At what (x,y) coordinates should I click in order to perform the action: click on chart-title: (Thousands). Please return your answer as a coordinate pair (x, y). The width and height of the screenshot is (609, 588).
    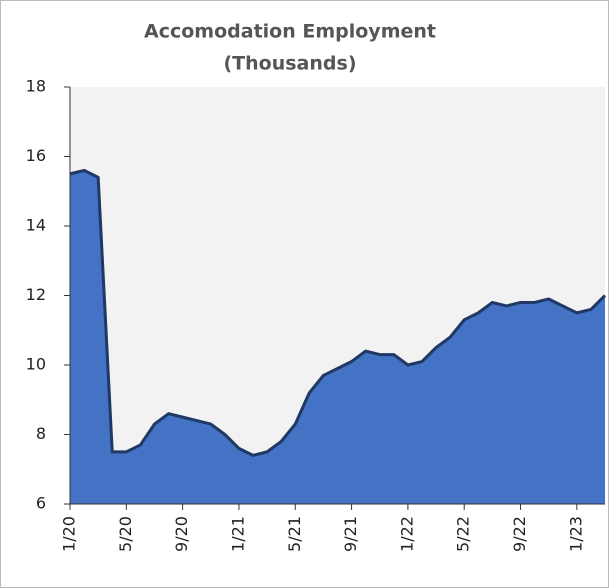
    Looking at the image, I should click on (290, 64).